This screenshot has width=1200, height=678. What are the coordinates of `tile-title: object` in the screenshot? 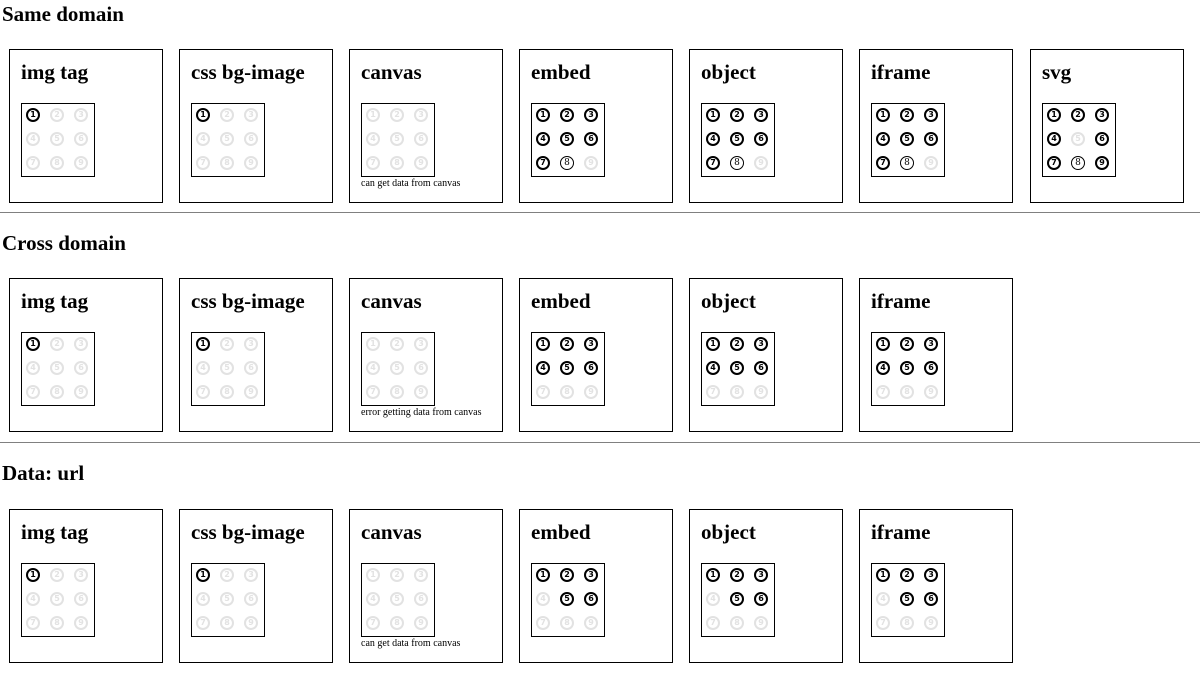 It's located at (728, 72).